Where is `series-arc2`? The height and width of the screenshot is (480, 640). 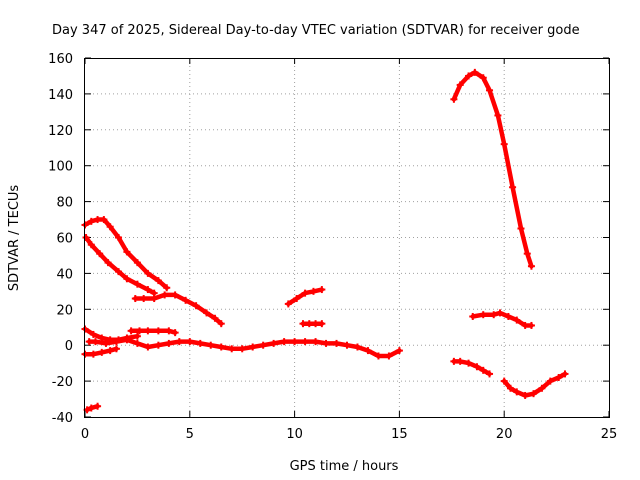
series-arc2 is located at coordinates (120, 265).